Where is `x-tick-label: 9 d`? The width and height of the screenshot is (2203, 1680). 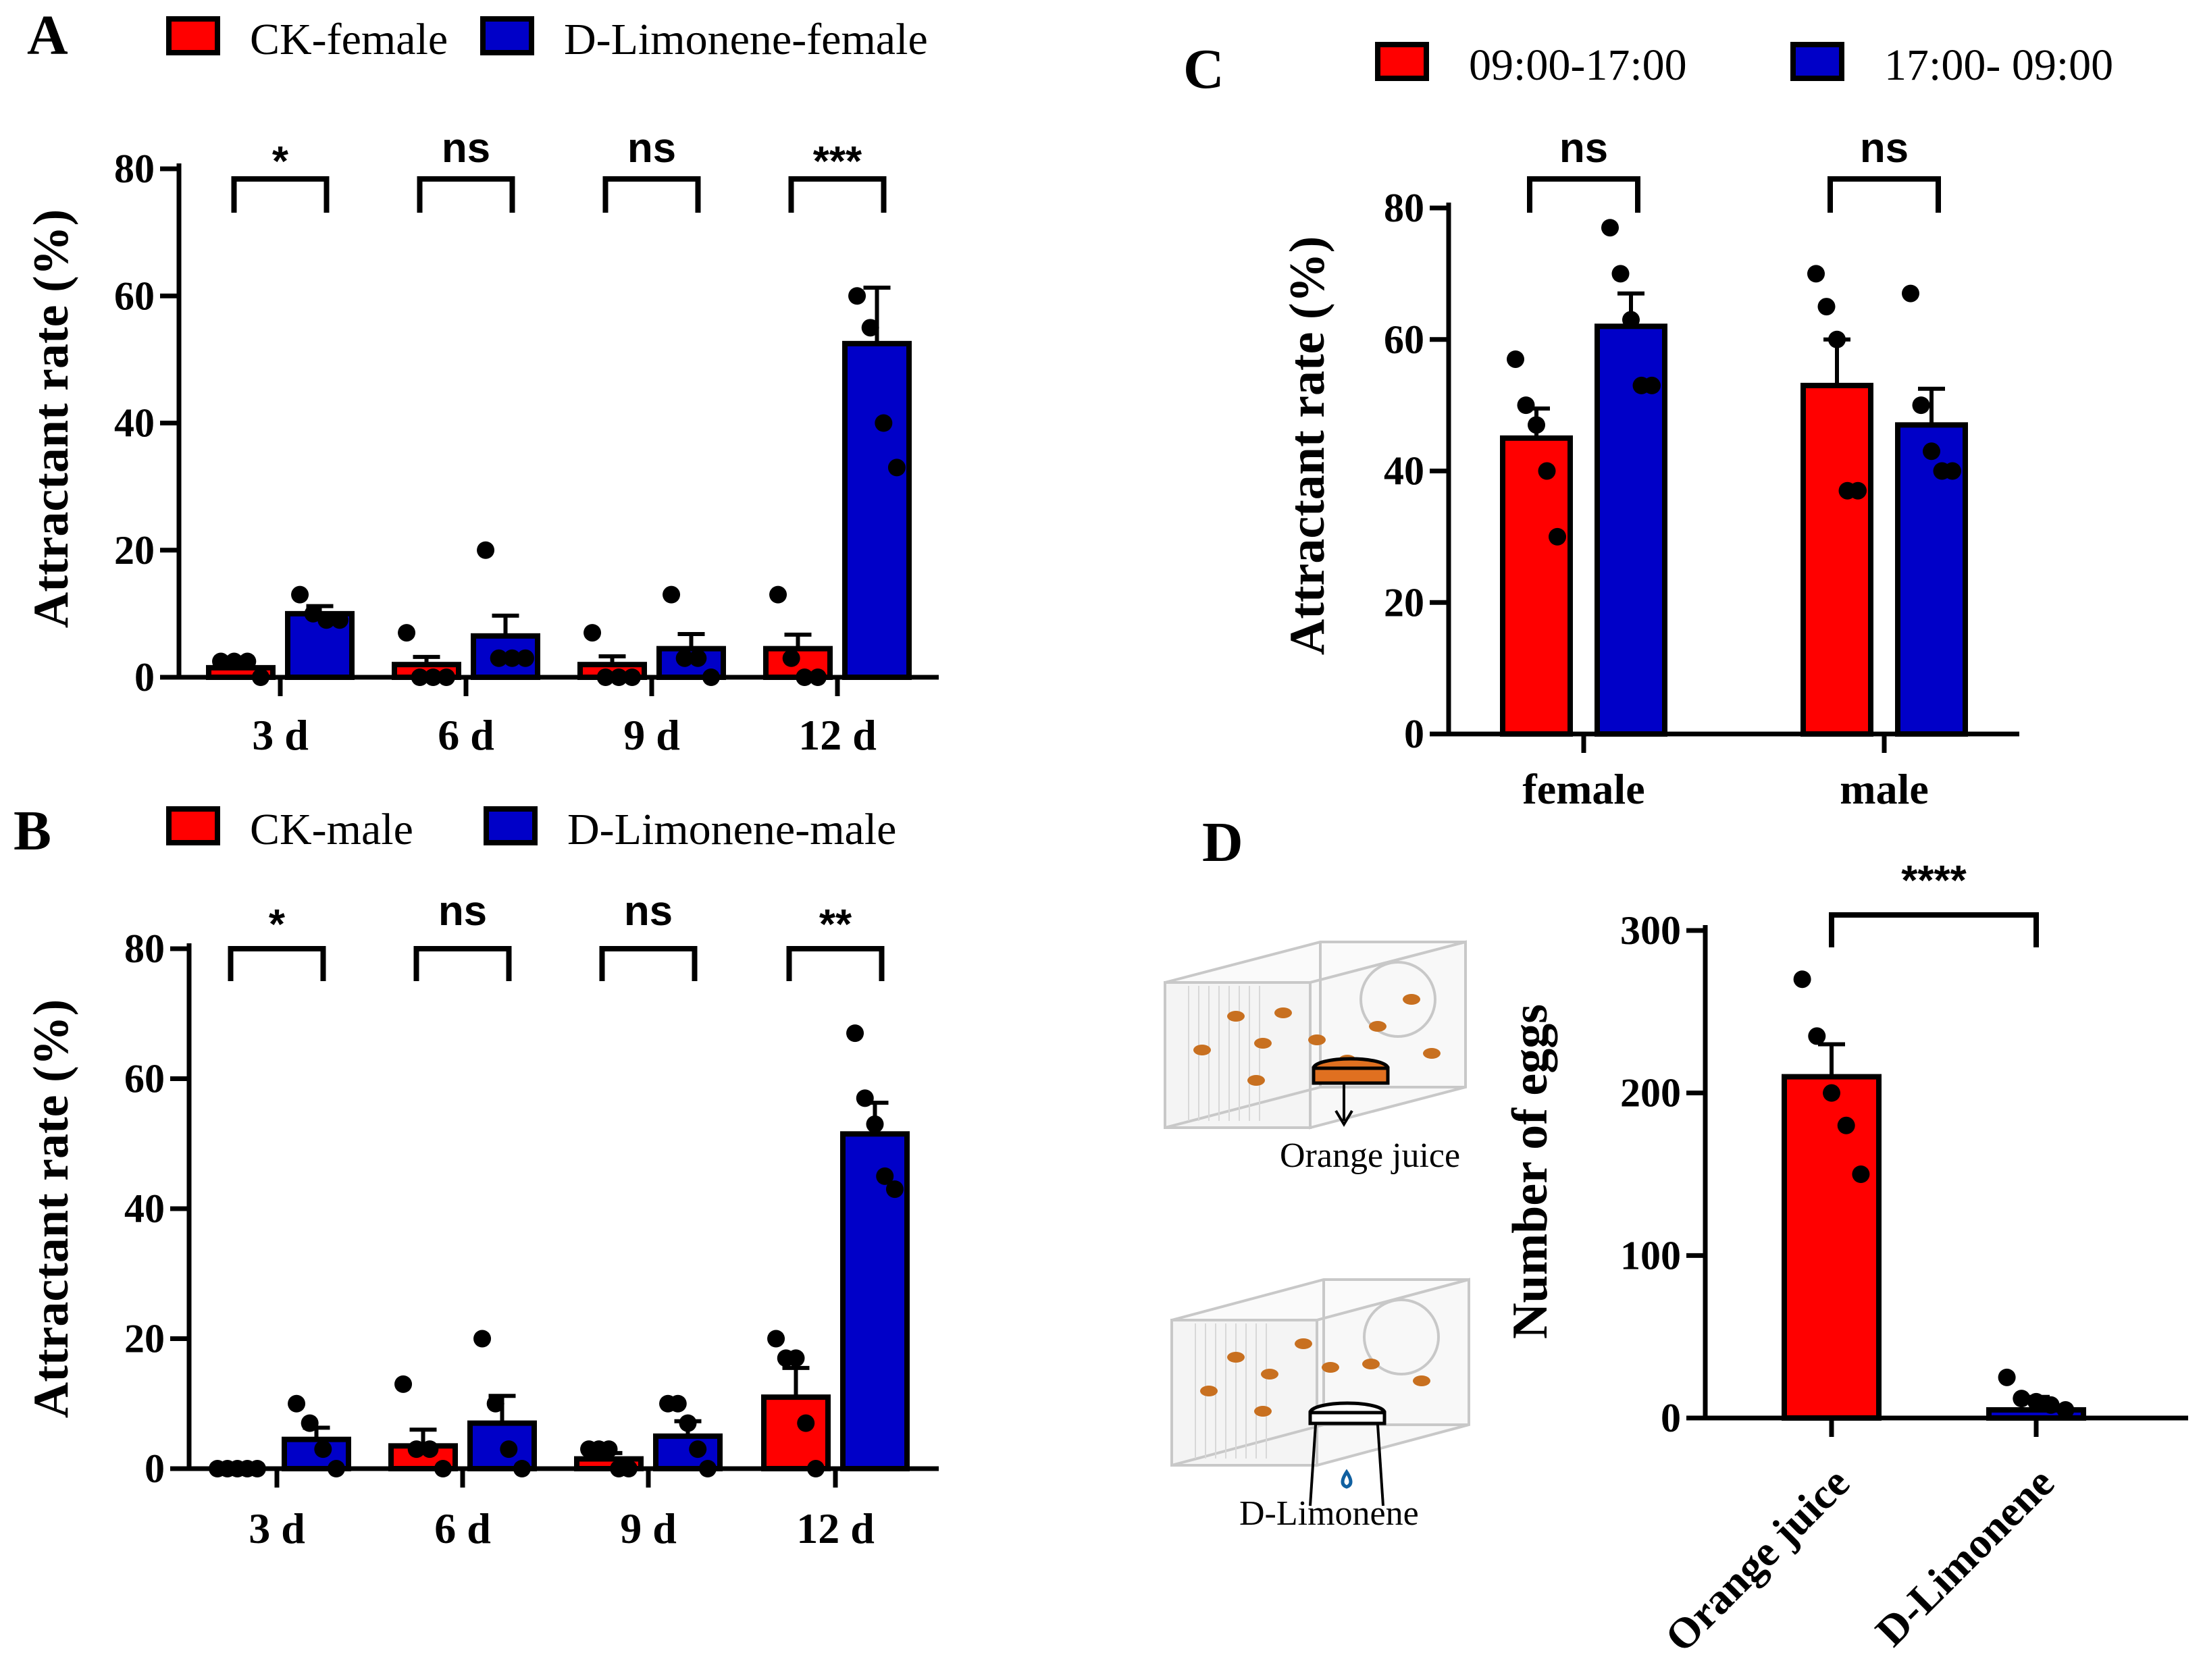 x-tick-label: 9 d is located at coordinates (651, 735).